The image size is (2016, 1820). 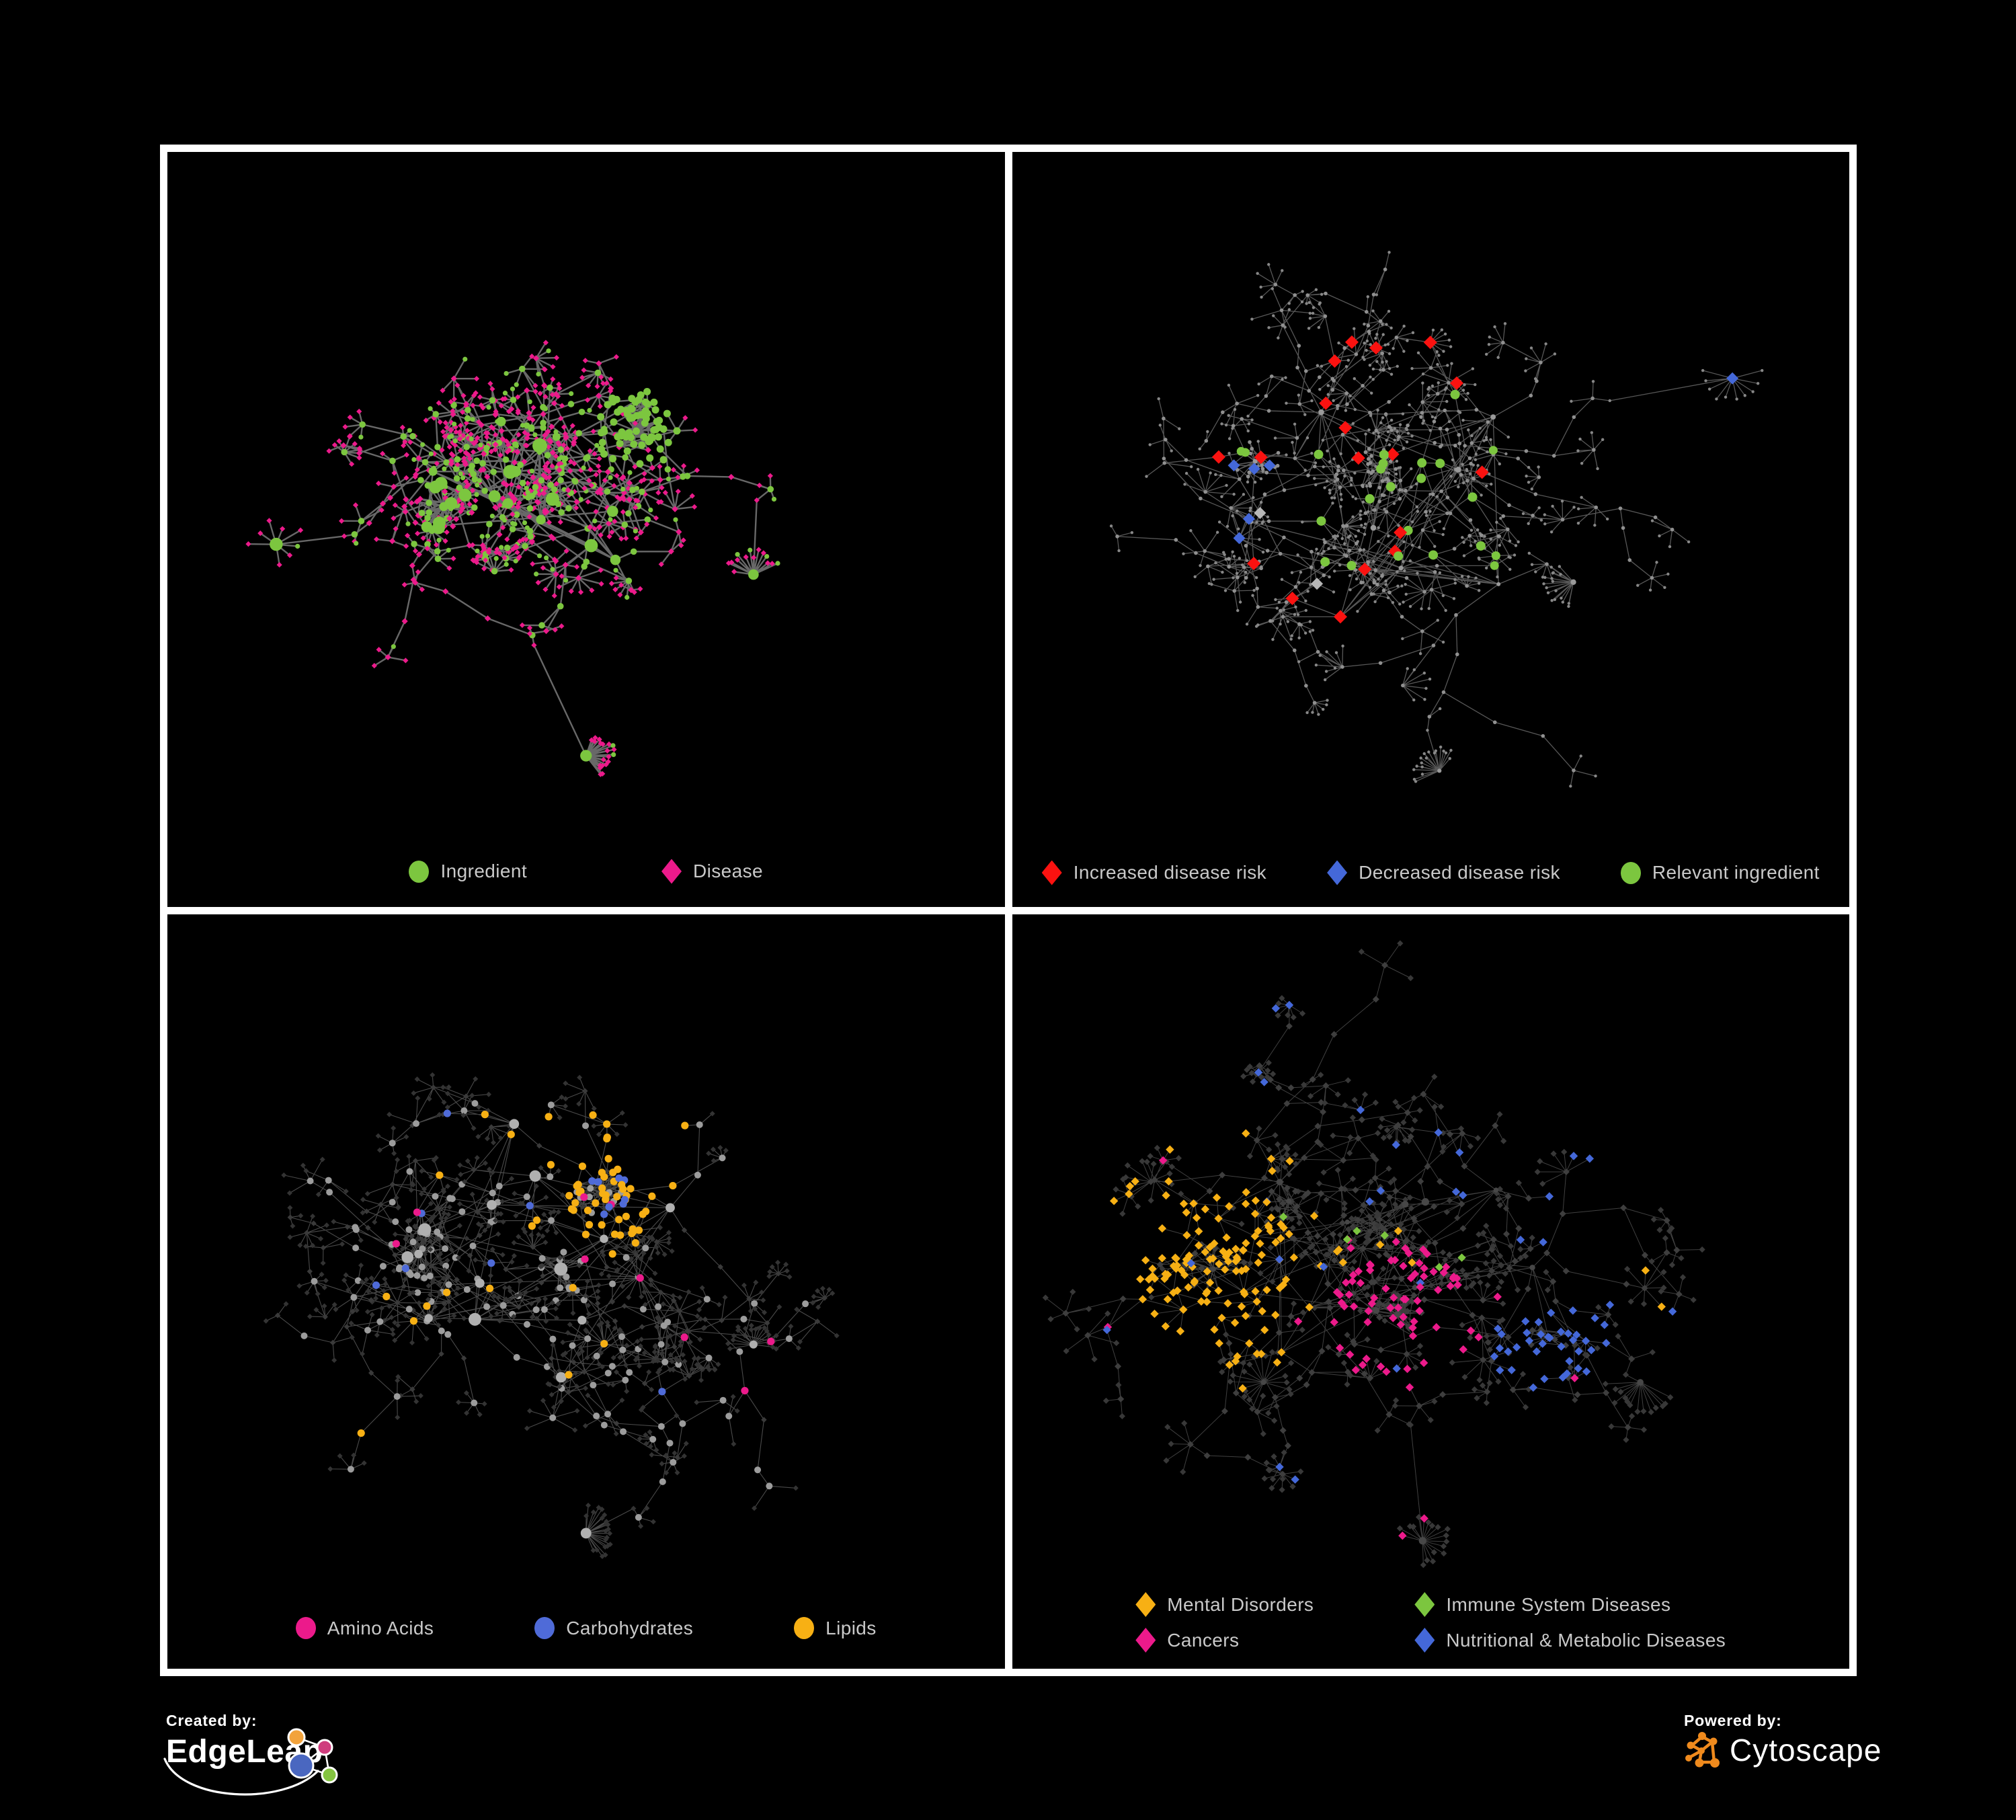 What do you see at coordinates (804, 1628) in the screenshot?
I see `lipids-marker-icon` at bounding box center [804, 1628].